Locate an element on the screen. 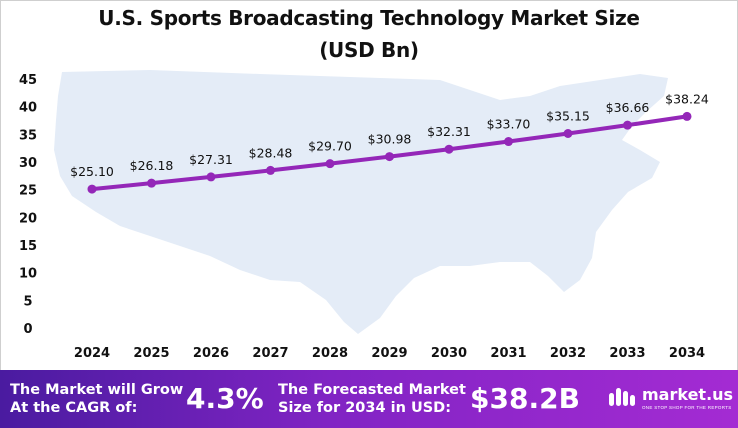  x-tick-label: 2028 is located at coordinates (330, 353).